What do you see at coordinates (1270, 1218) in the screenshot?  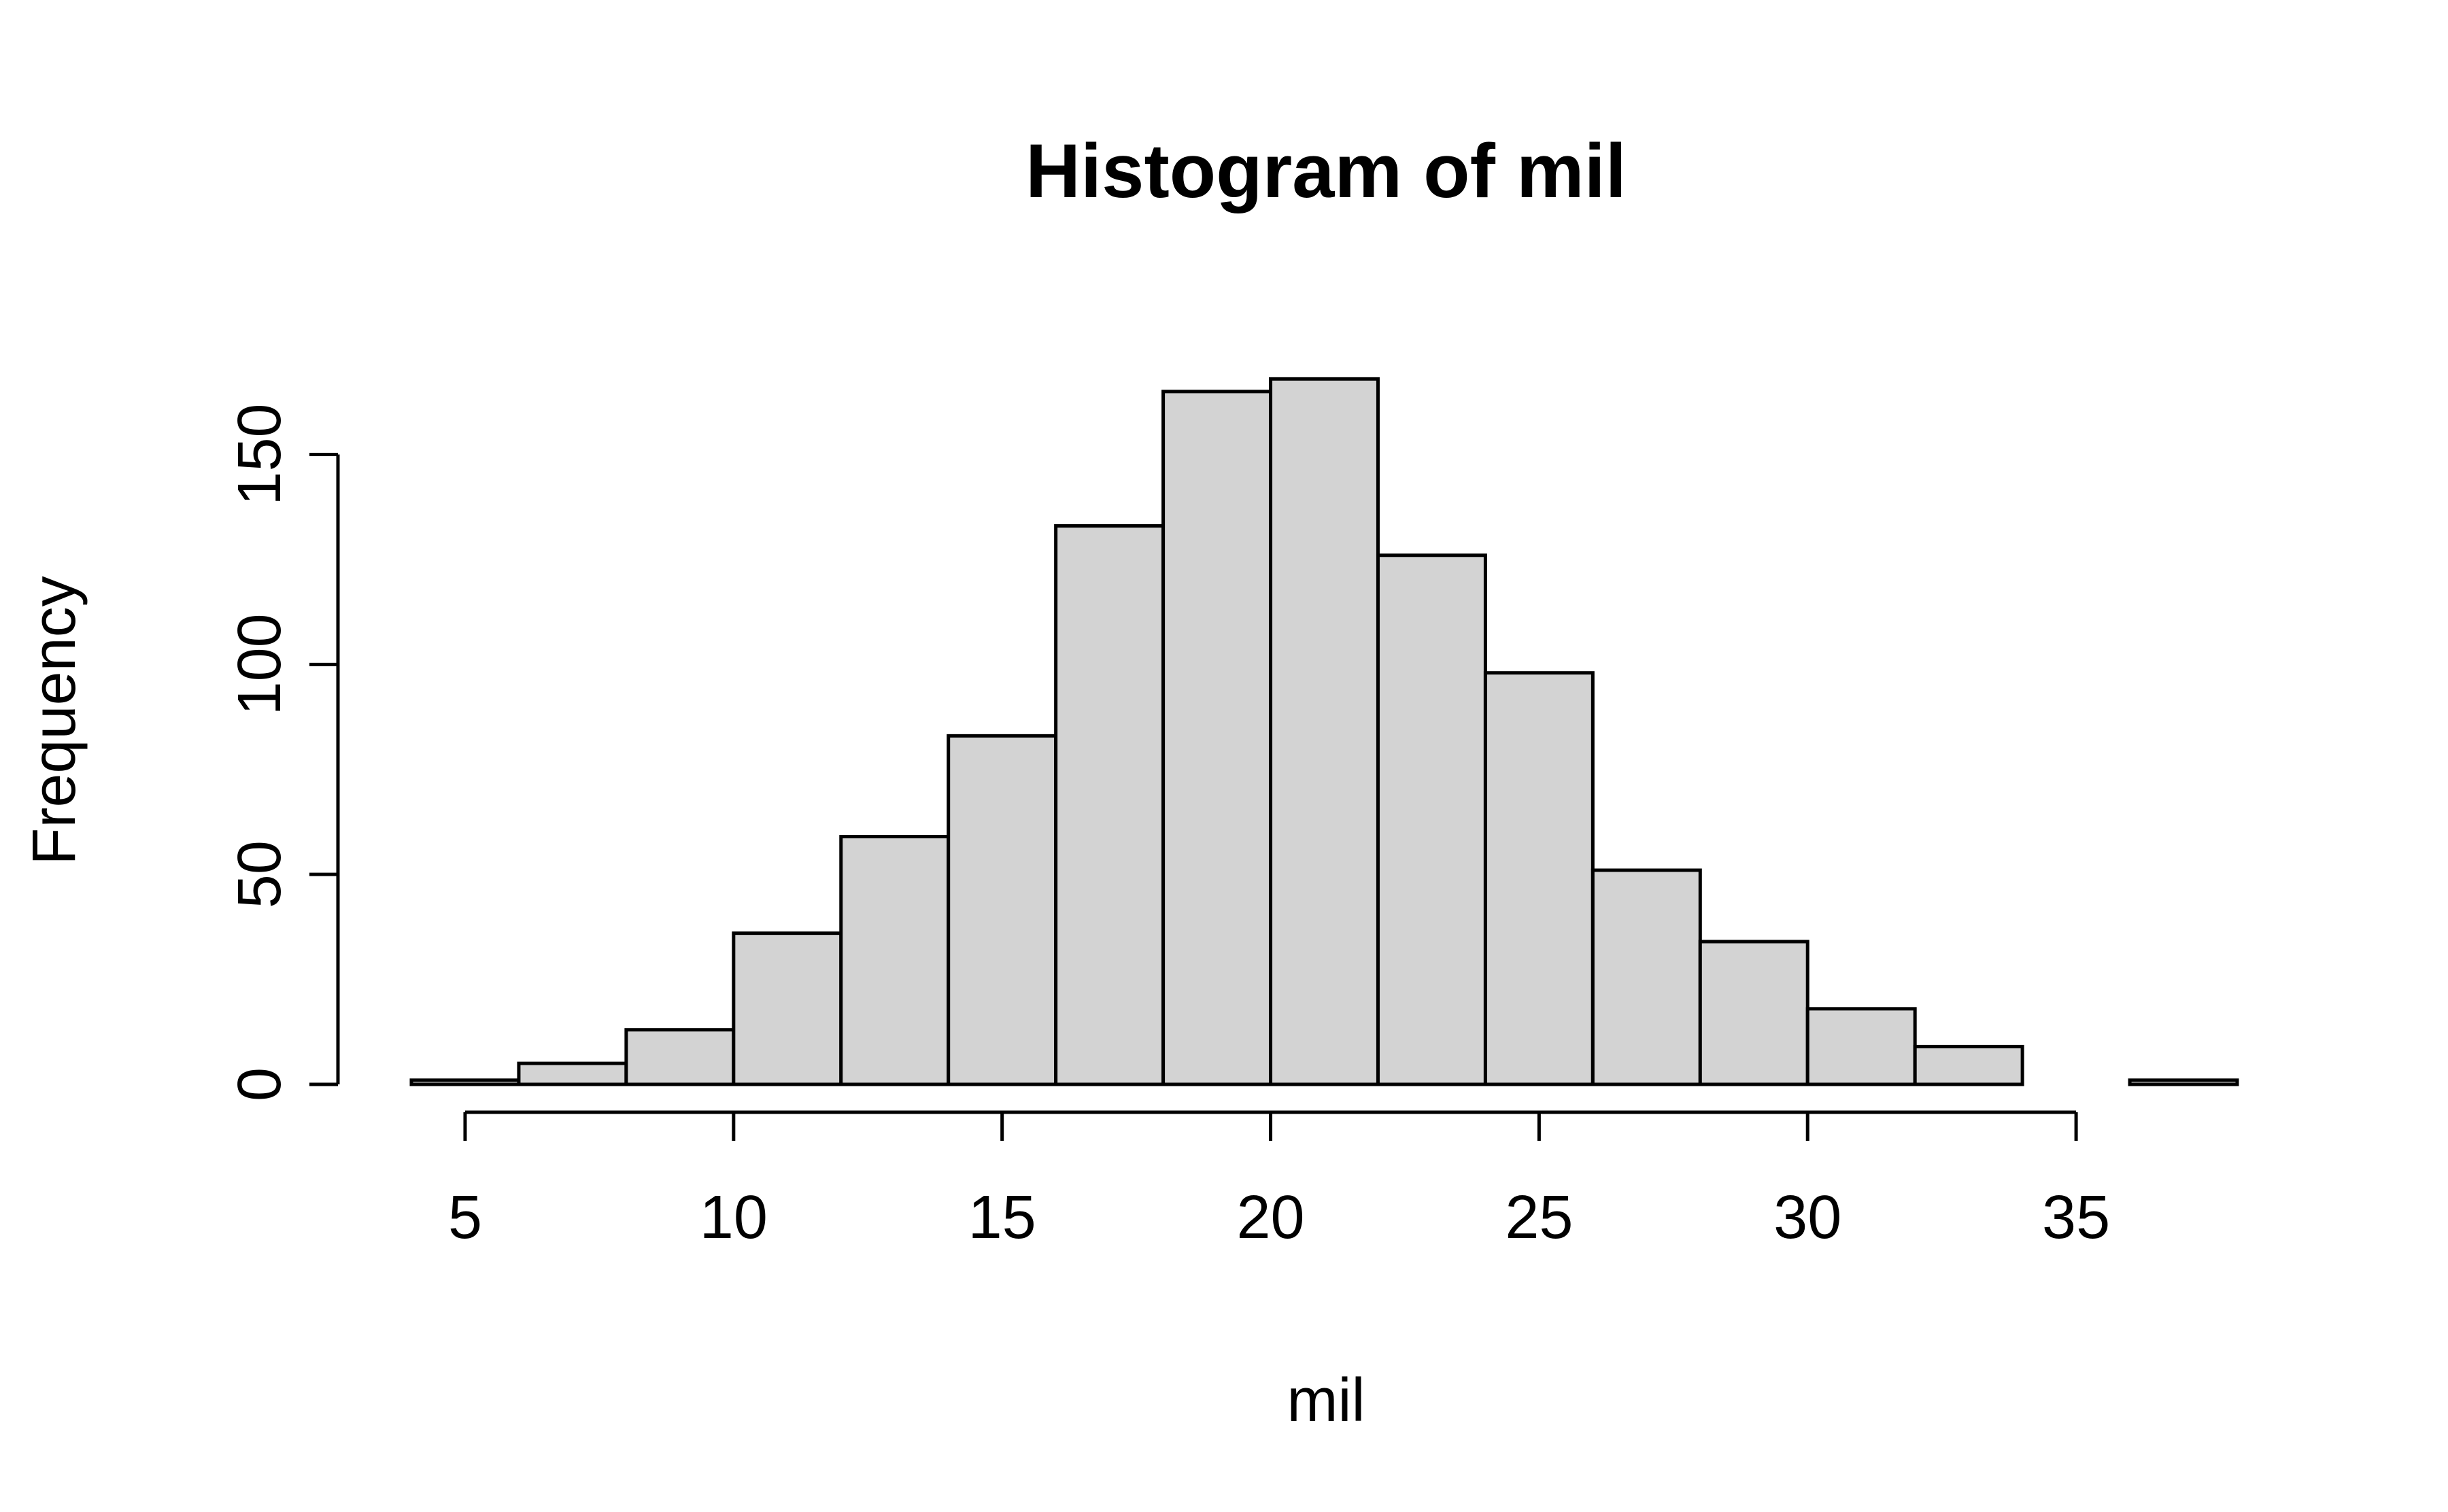 I see `x-tick-label: 20` at bounding box center [1270, 1218].